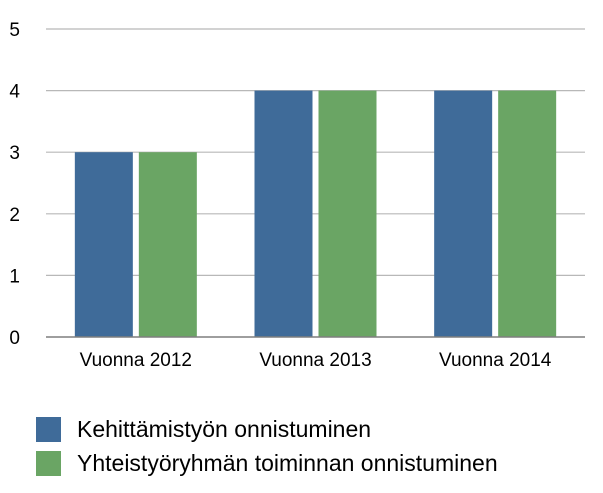  Describe the element at coordinates (14, 92) in the screenshot. I see `y-tick-label-4: 4` at that location.